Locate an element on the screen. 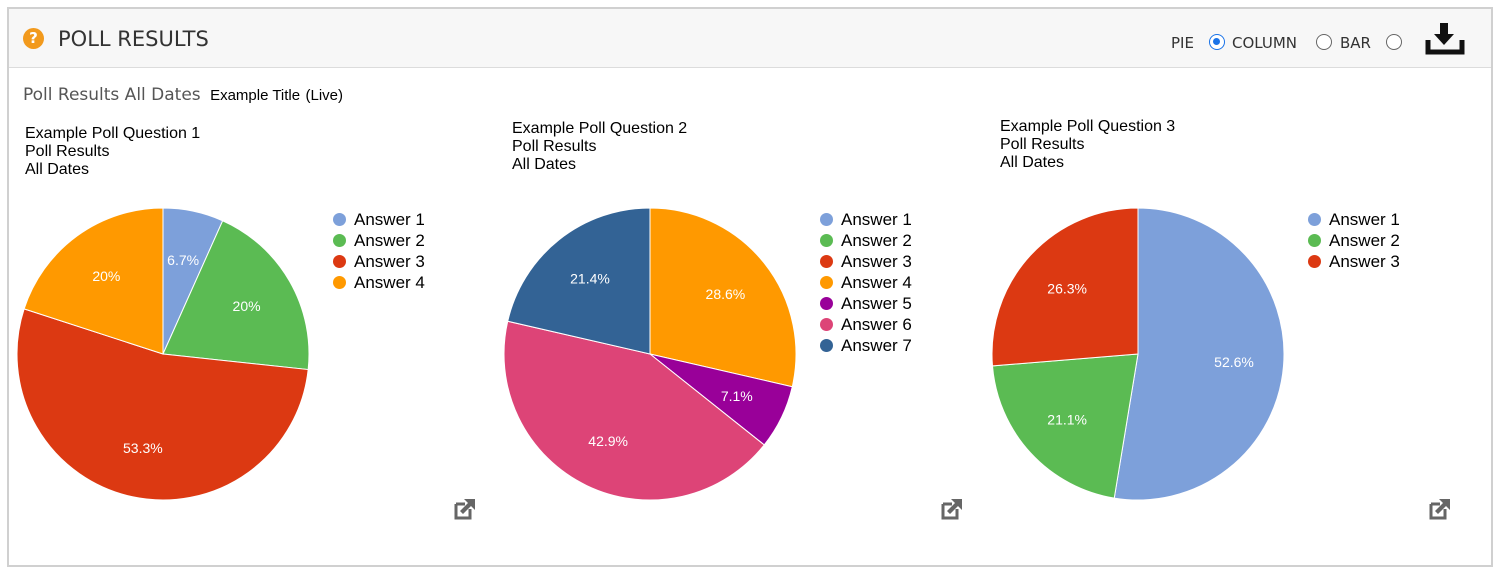 This screenshot has width=1502, height=570. chart-legend: Answer 1 Answer 2 Answer 3 Answer 4 is located at coordinates (379, 251).